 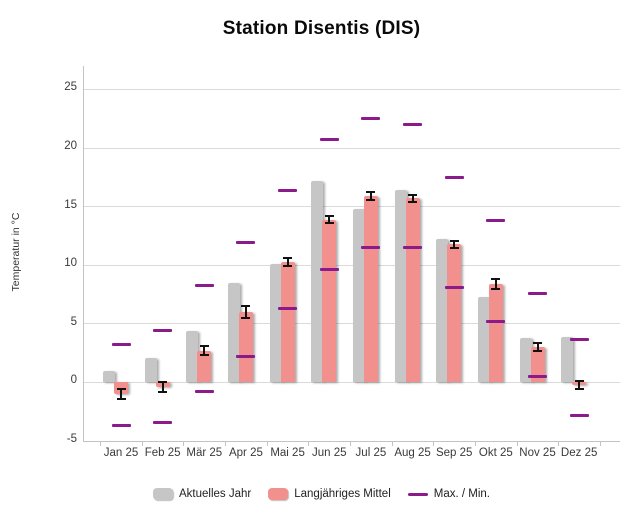 What do you see at coordinates (495, 333) in the screenshot?
I see `bar-longterm-mean-okt` at bounding box center [495, 333].